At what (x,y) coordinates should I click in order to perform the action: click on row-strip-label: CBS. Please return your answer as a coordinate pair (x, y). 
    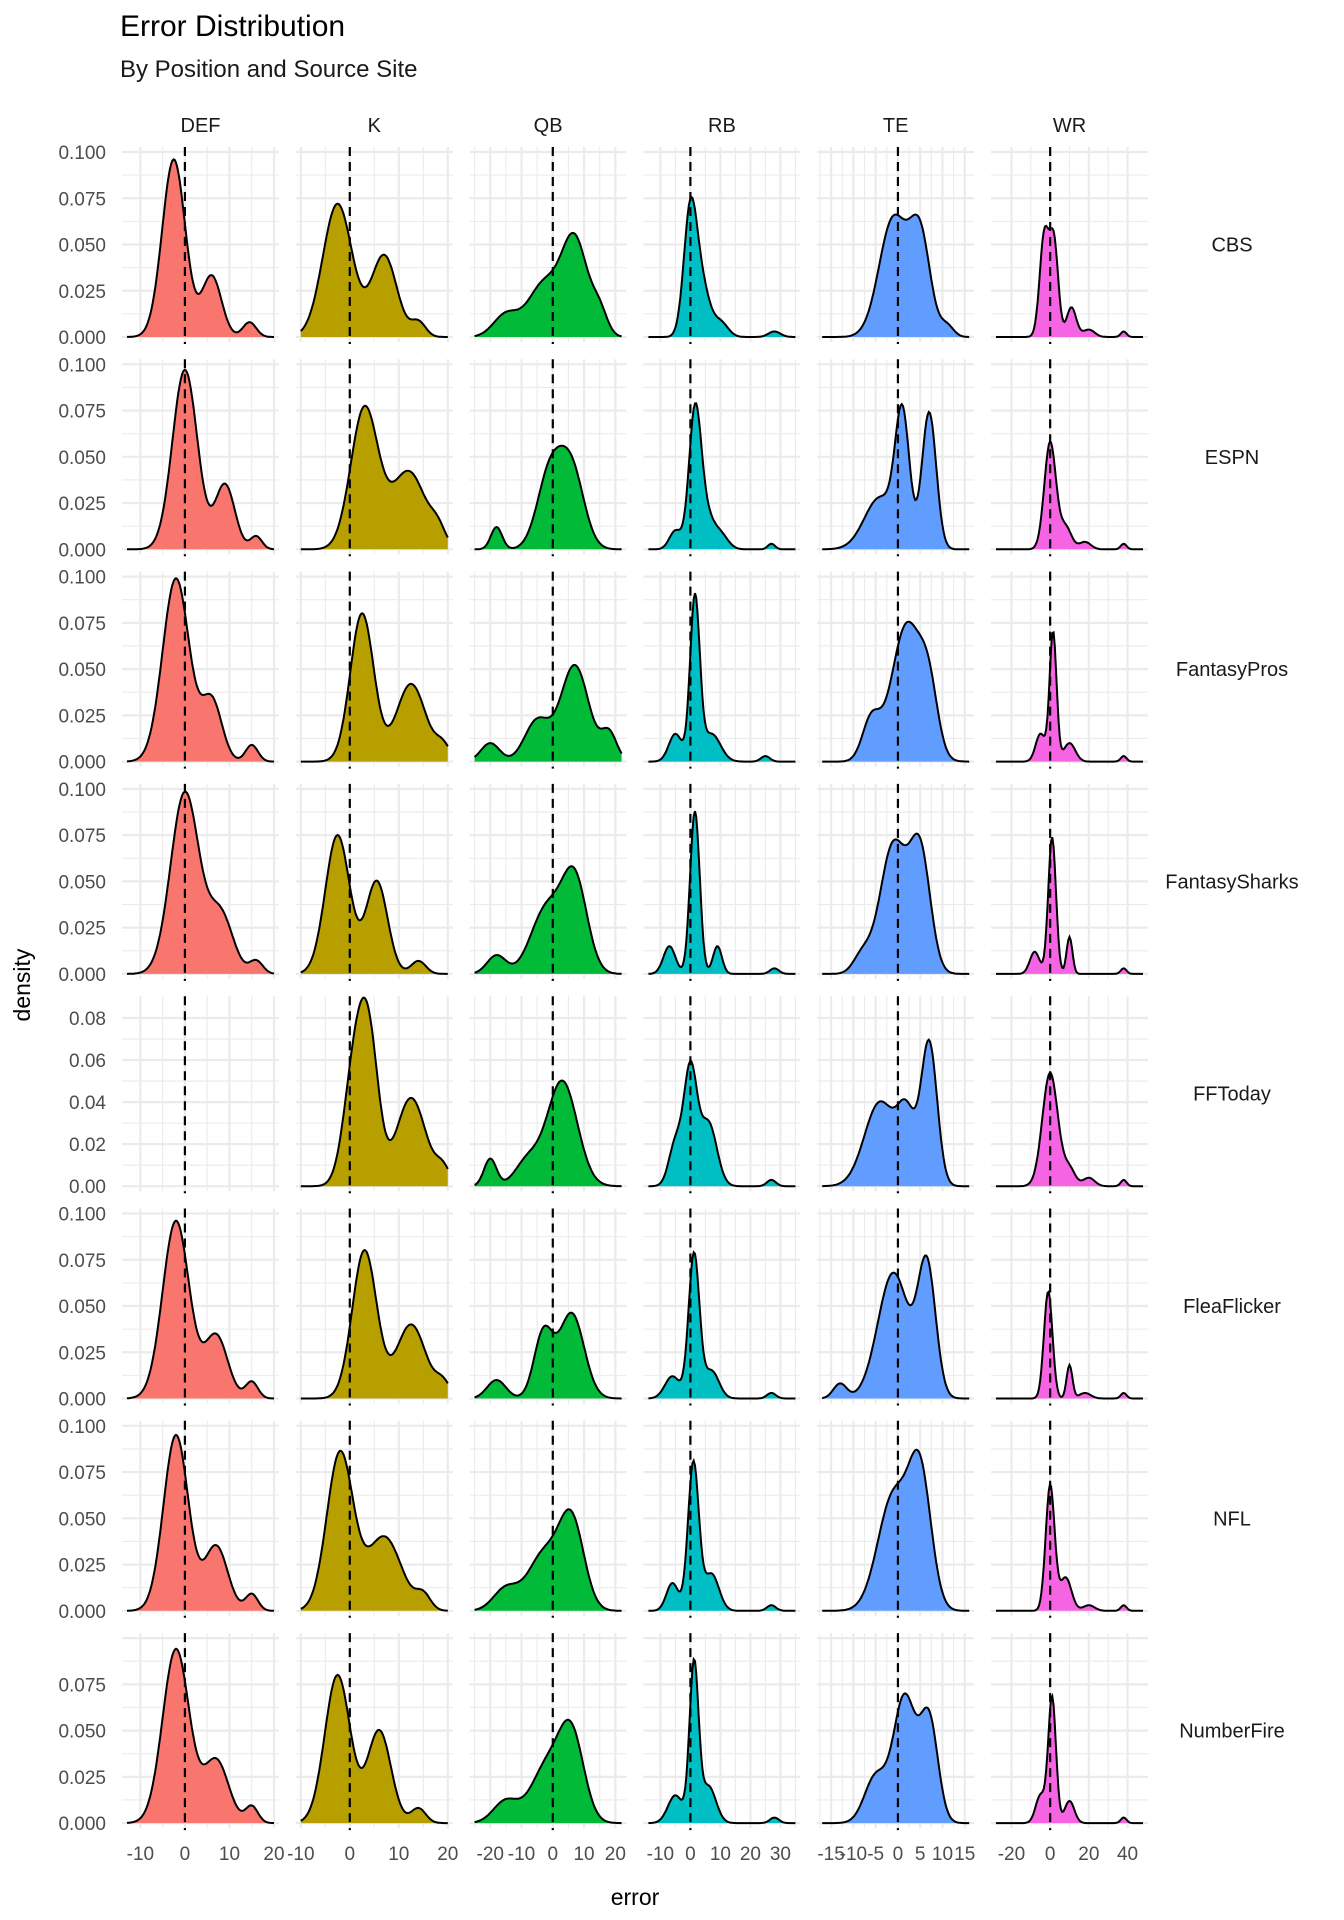
    Looking at the image, I should click on (1231, 246).